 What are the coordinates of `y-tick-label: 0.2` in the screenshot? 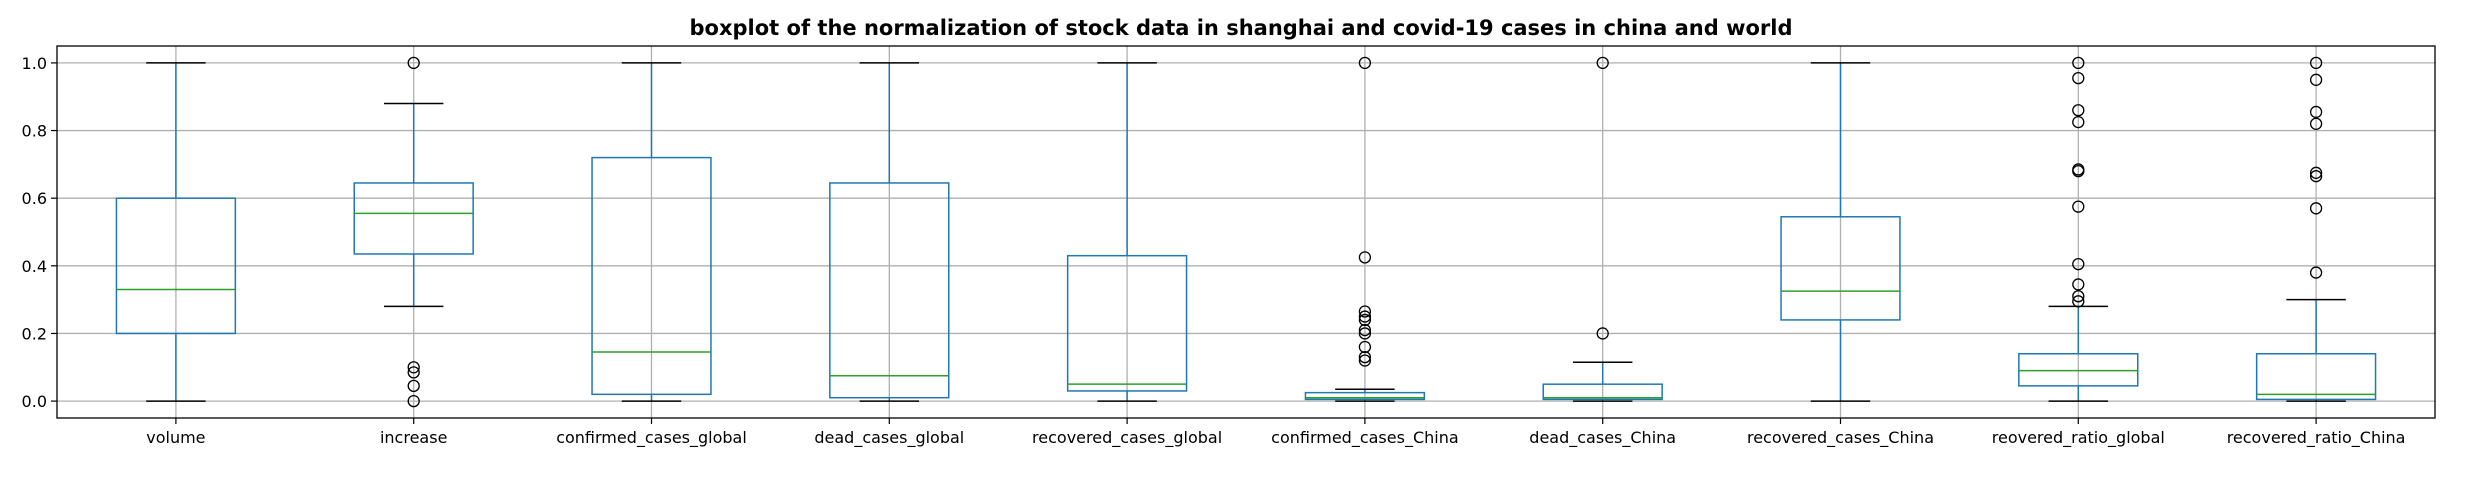 It's located at (34, 333).